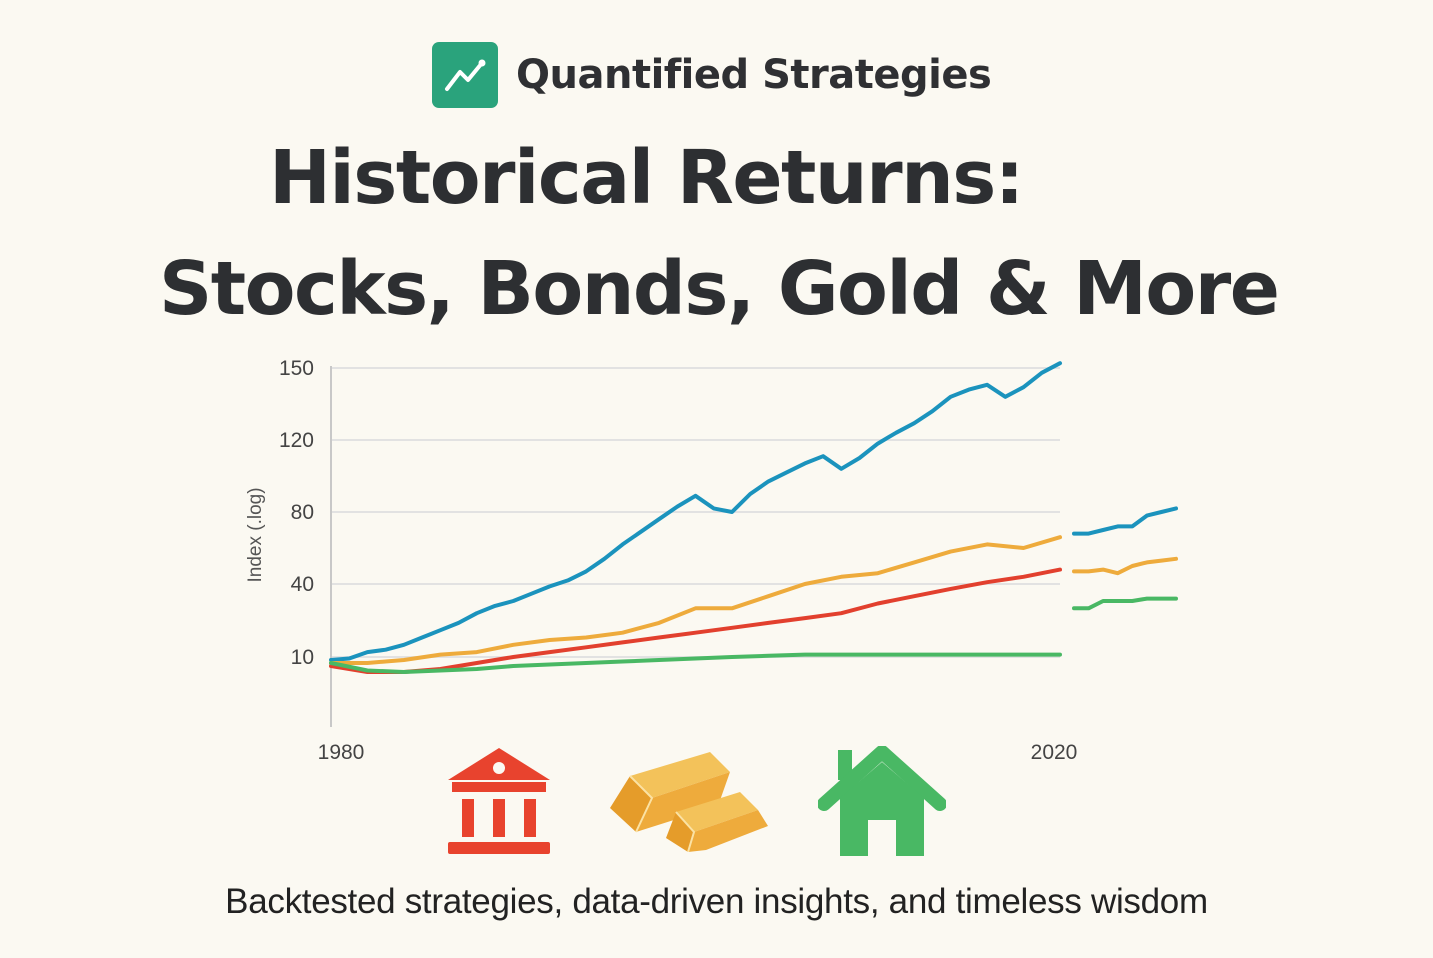 Image resolution: width=1433 pixels, height=958 pixels. I want to click on house-icon, so click(882, 801).